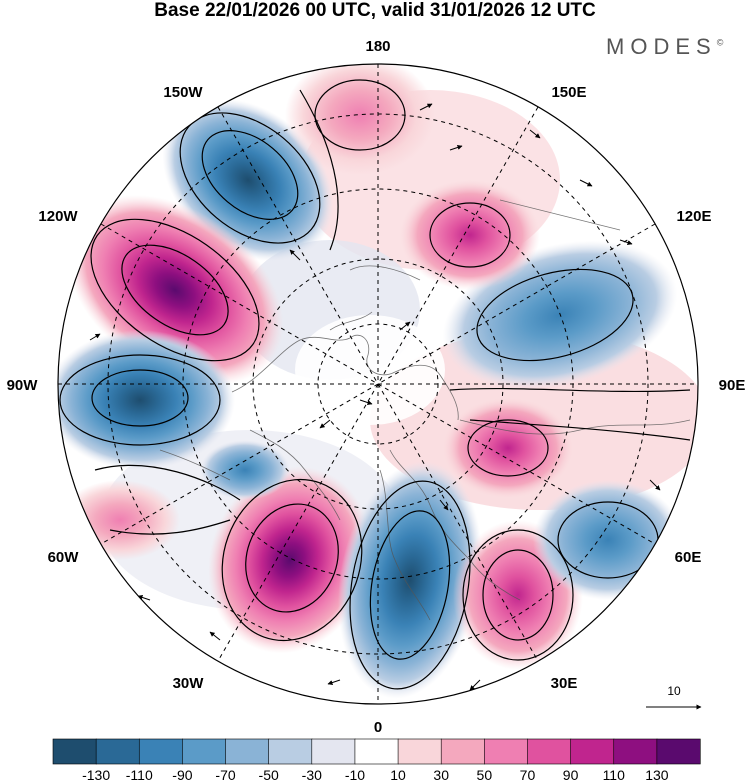 This screenshot has width=750, height=783. I want to click on colorbar-tick-label: 50, so click(485, 775).